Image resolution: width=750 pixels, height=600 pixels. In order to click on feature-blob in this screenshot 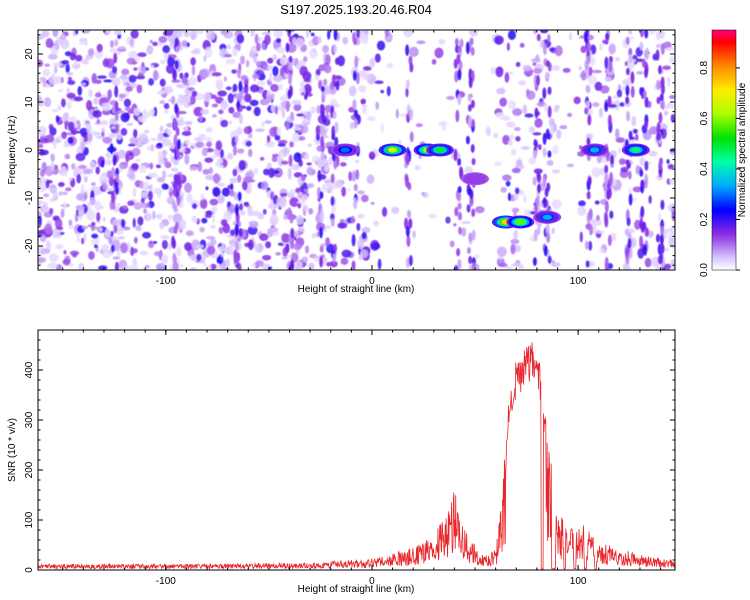, I will do `click(520, 222)`.